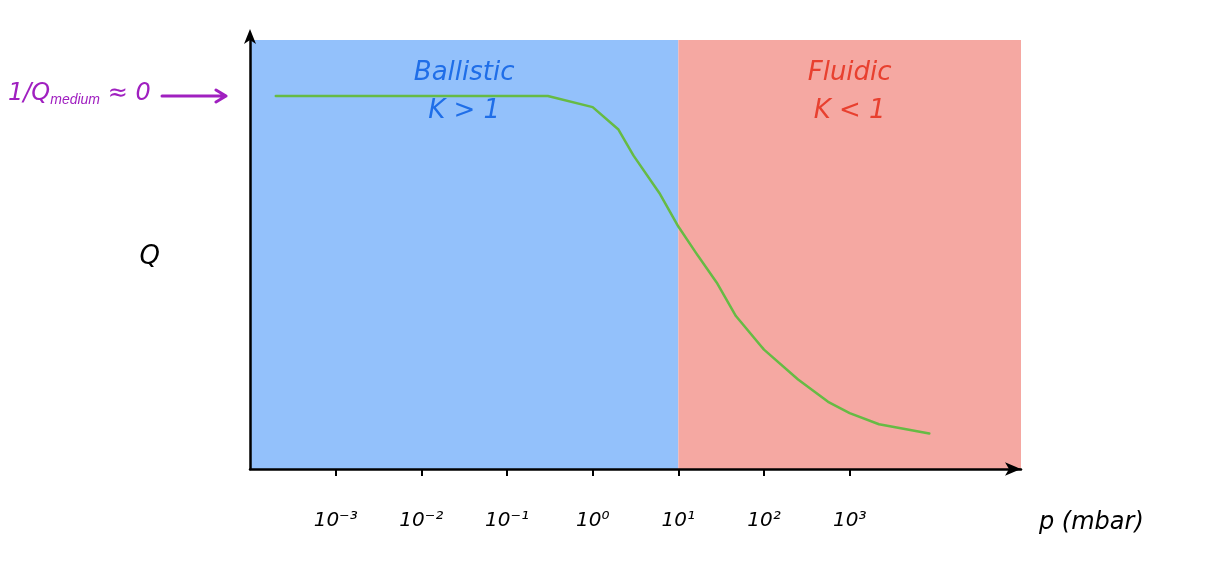 The width and height of the screenshot is (1221, 564). Describe the element at coordinates (592, 519) in the screenshot. I see `x-tick-label: 10⁰` at that location.